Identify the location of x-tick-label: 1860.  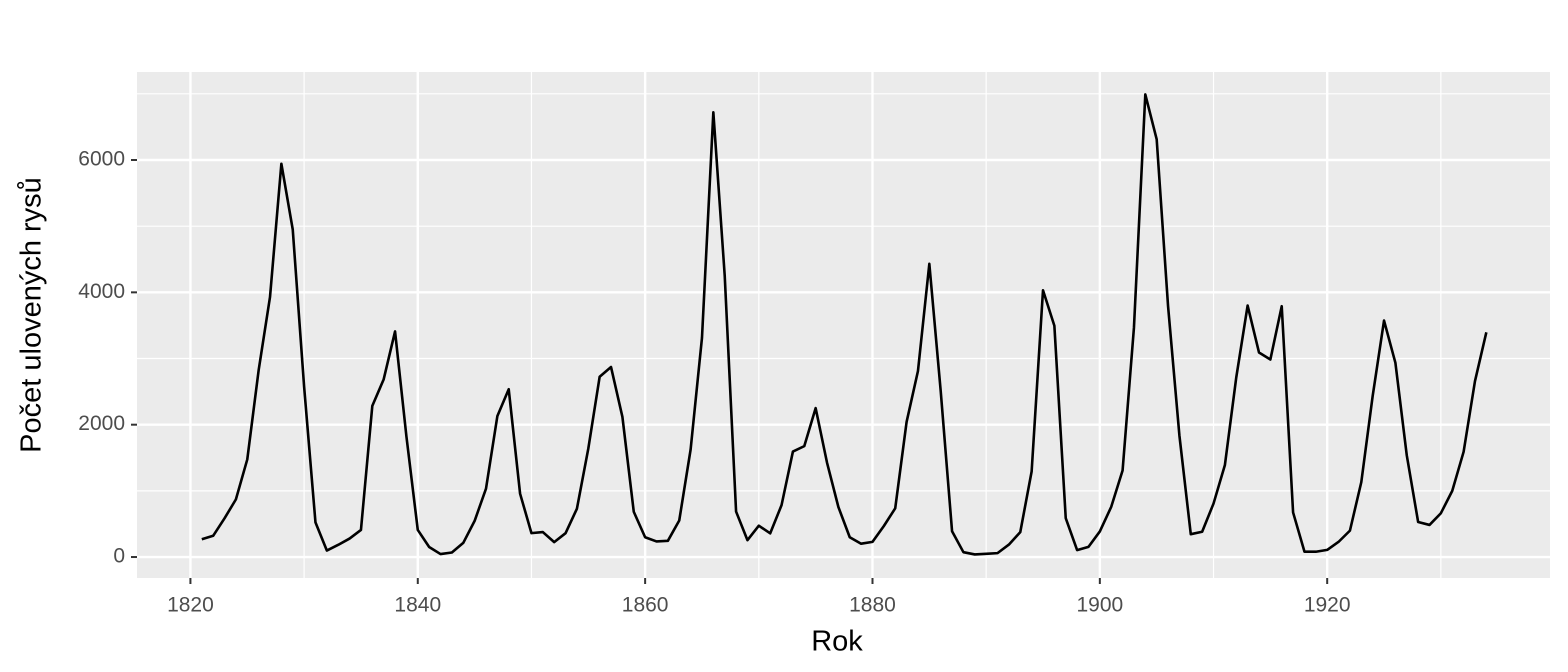
(645, 605).